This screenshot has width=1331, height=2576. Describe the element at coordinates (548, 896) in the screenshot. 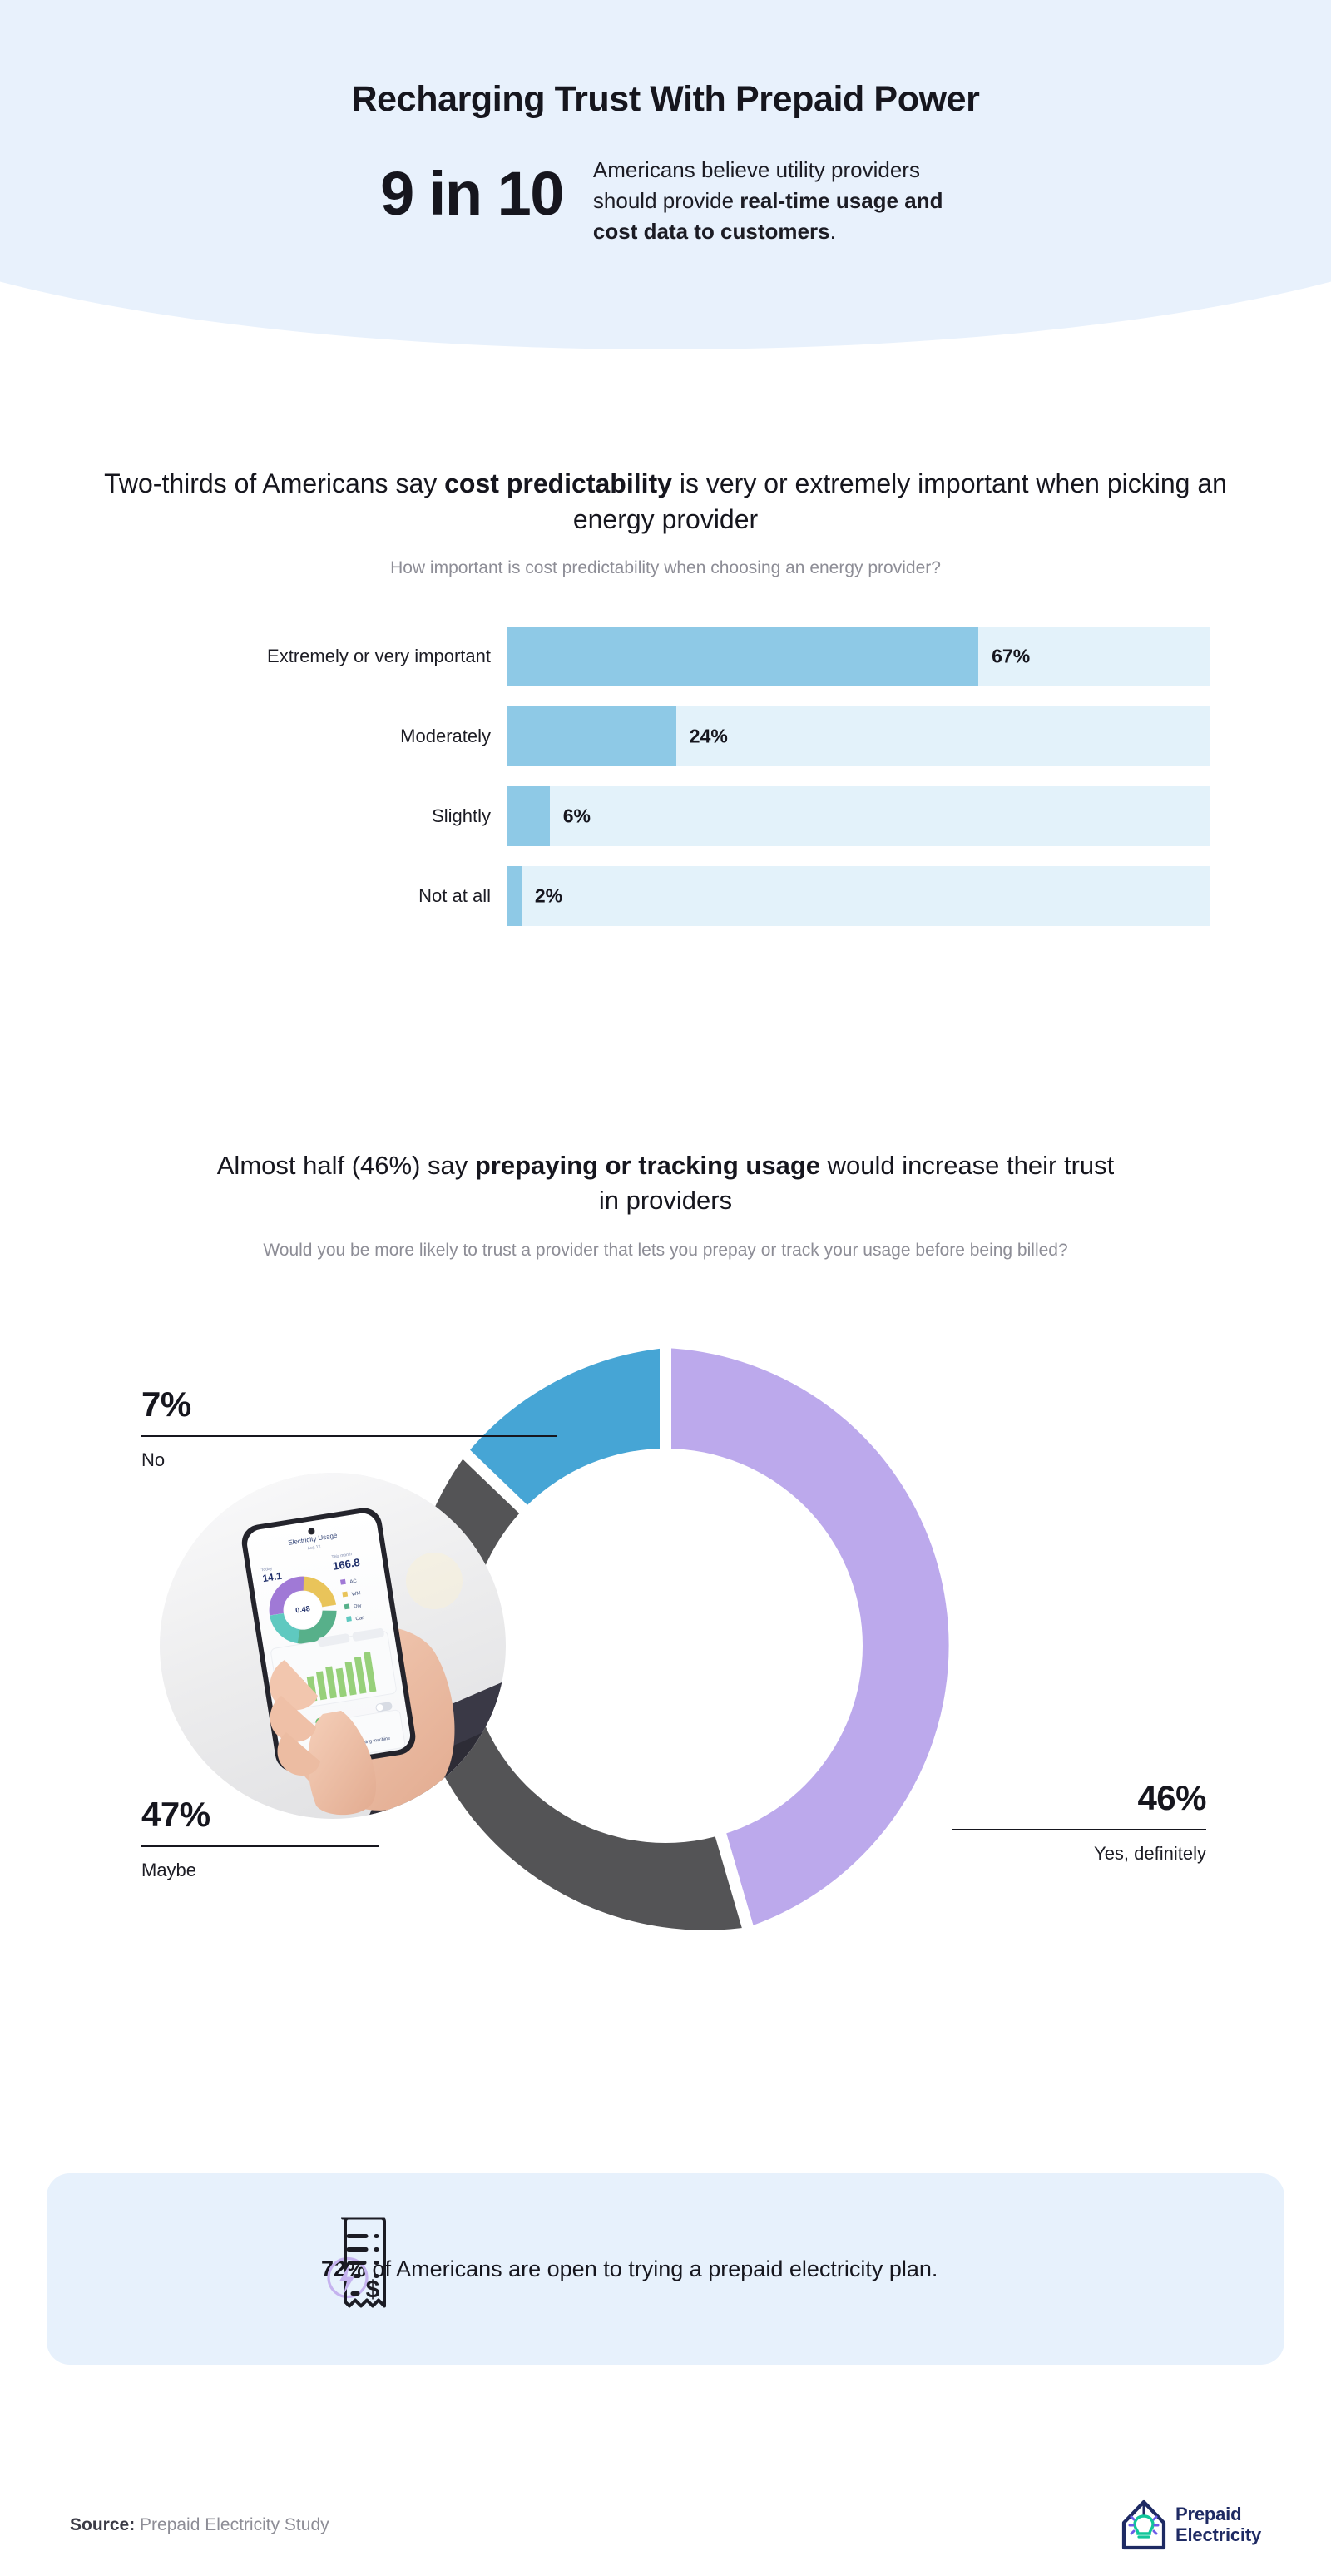

I see `bar-value-label: 2%` at that location.